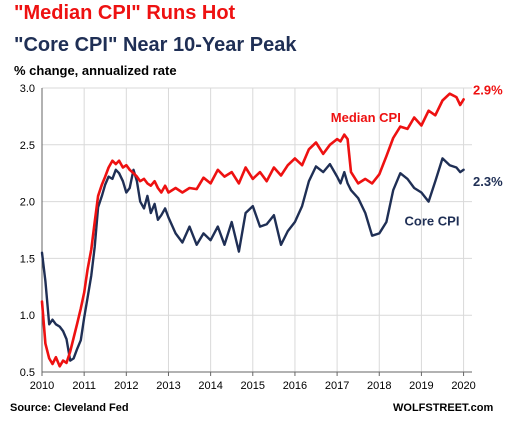 The width and height of the screenshot is (519, 423). What do you see at coordinates (125, 13) in the screenshot?
I see `chart-title: "Median CPI" Runs Hot` at bounding box center [125, 13].